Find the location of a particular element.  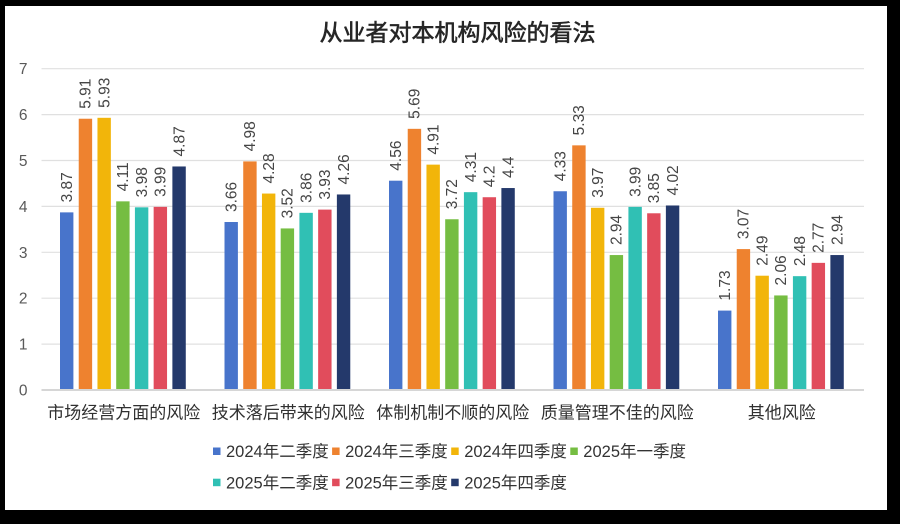

svg-text: 5.69 is located at coordinates (415, 104).